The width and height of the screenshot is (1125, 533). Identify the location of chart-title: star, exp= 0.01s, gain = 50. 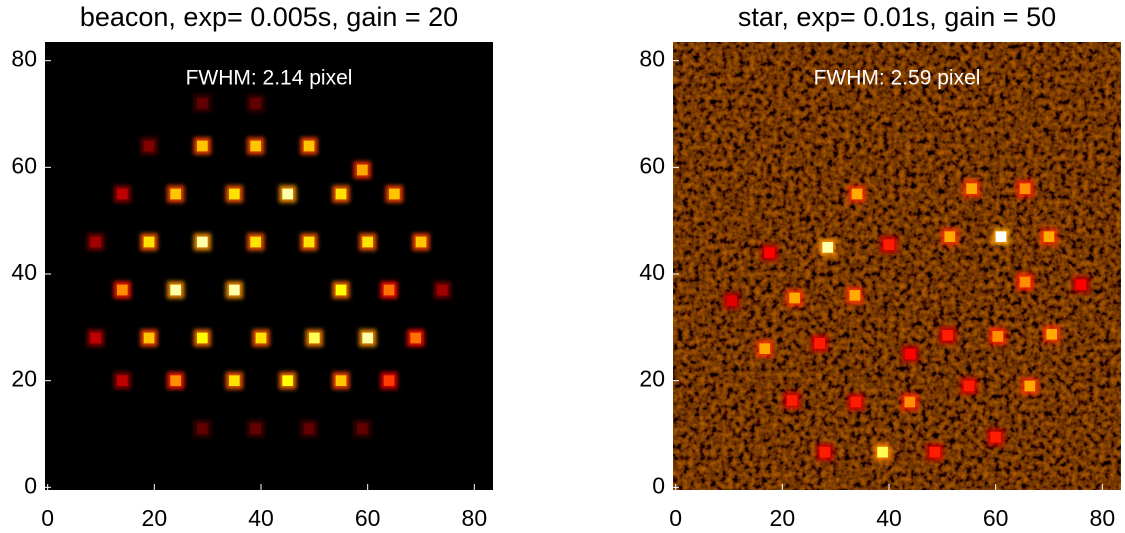
(897, 17).